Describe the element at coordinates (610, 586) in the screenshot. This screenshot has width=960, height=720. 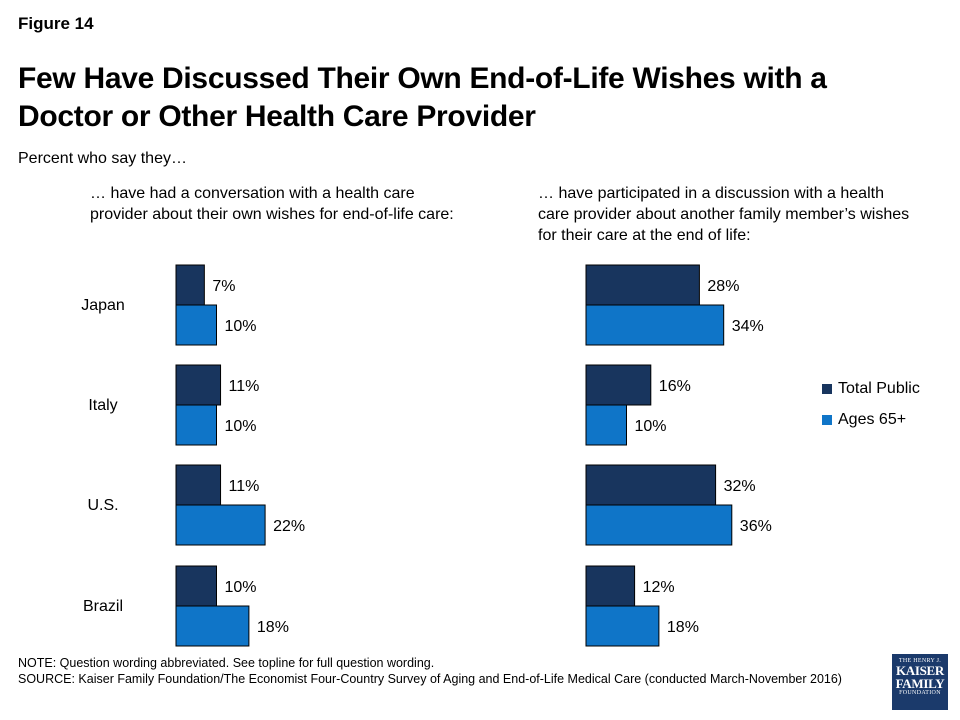
I see `bar-panel2-brazil-total-public` at that location.